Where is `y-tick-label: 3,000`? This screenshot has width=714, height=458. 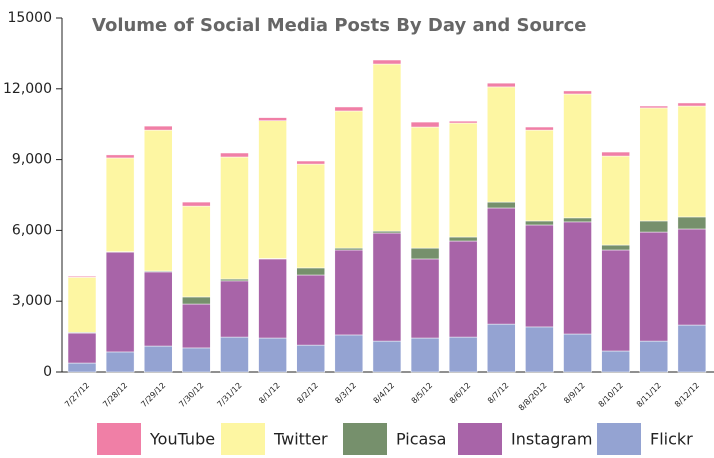 y-tick-label: 3,000 is located at coordinates (32, 301).